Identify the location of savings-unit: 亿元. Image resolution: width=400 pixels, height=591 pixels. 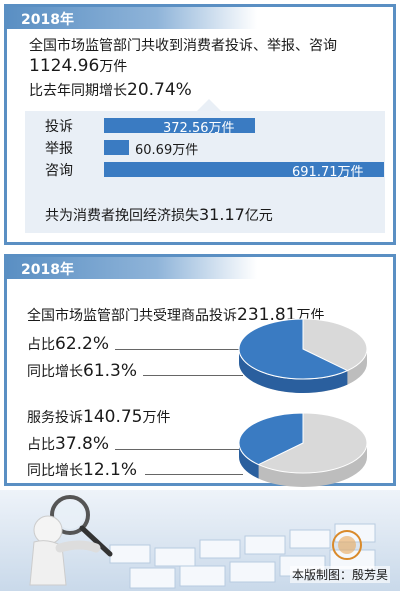
(258, 216).